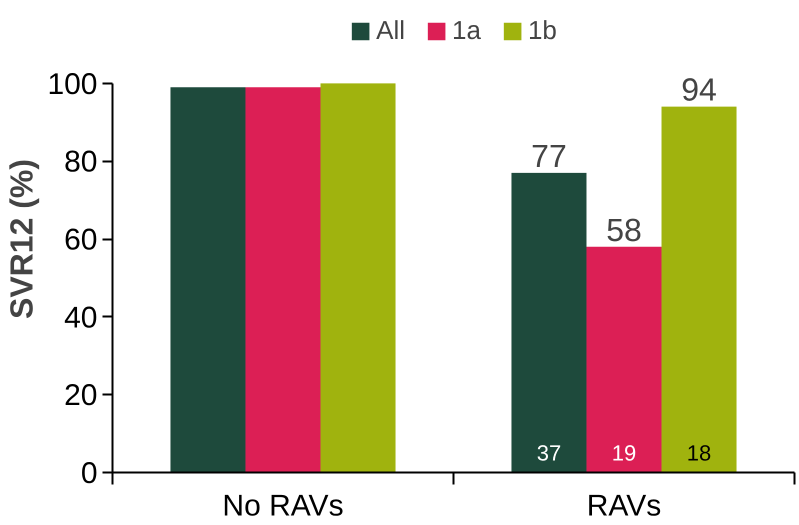 The image size is (799, 525). Describe the element at coordinates (81, 395) in the screenshot. I see `y-tick-label: 20` at that location.